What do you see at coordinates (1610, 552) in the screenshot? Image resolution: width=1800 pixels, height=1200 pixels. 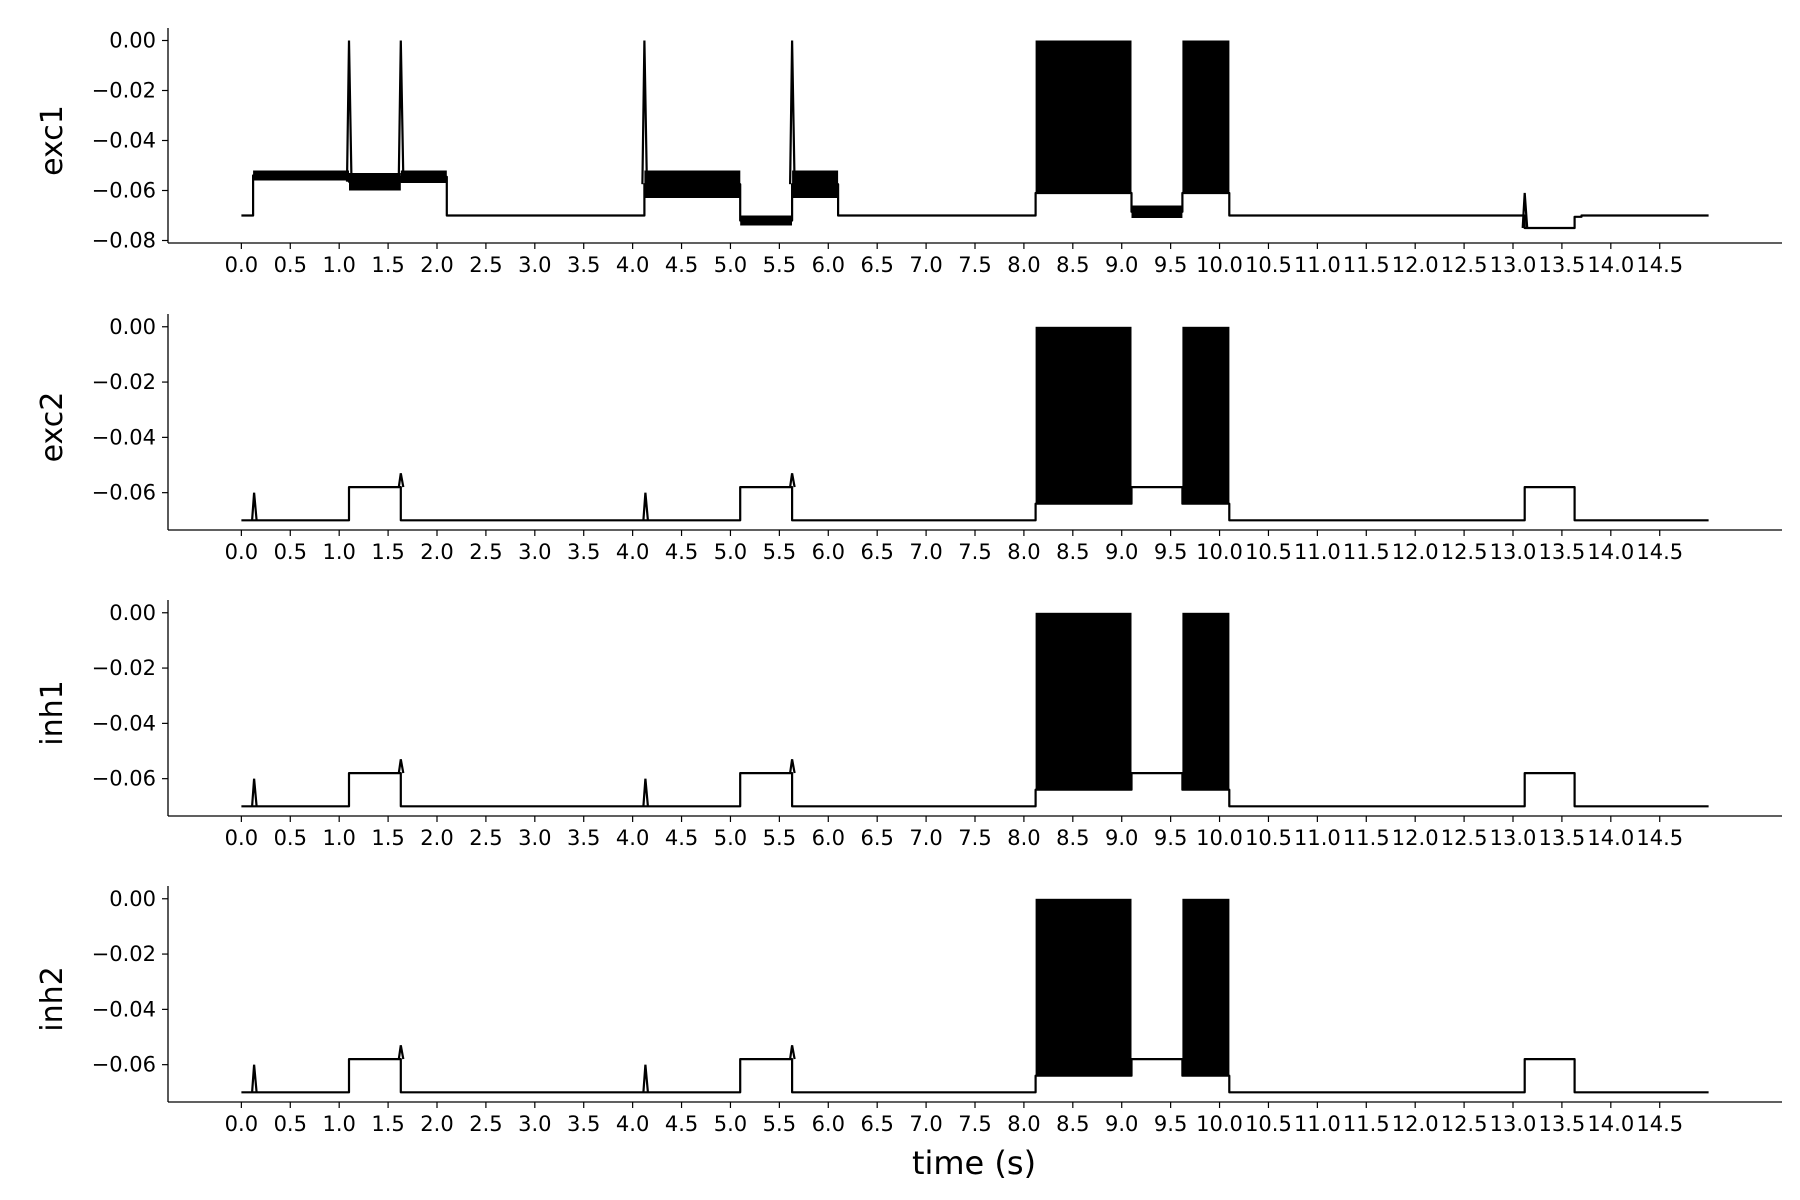 I see `x-tick-label: 14.0` at bounding box center [1610, 552].